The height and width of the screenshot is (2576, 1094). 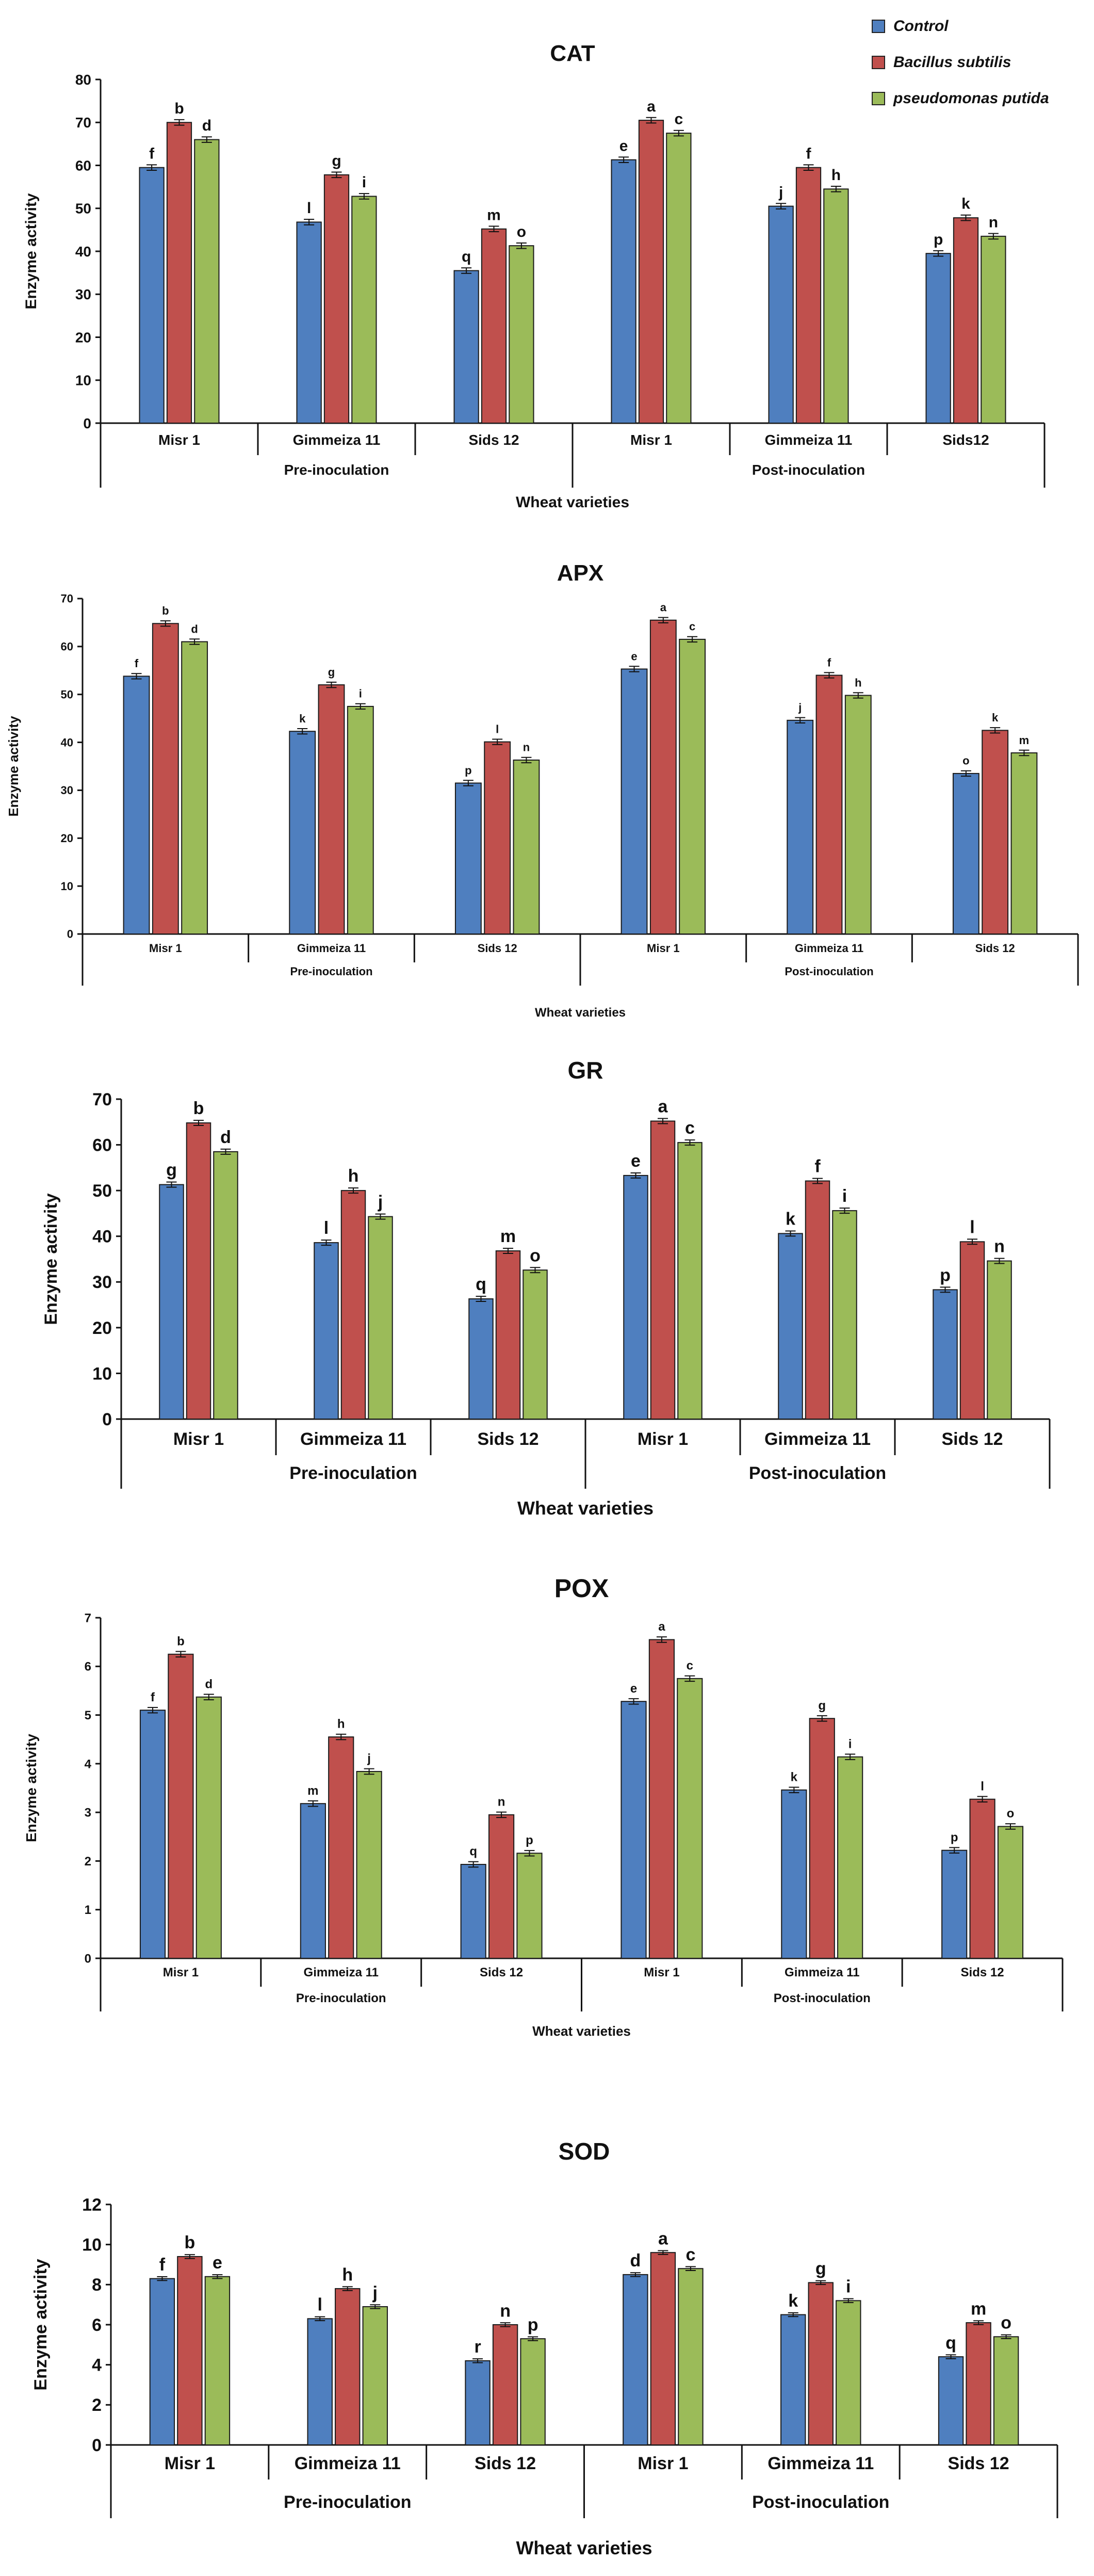 What do you see at coordinates (97, 2285) in the screenshot?
I see `y-tick-label: 8` at bounding box center [97, 2285].